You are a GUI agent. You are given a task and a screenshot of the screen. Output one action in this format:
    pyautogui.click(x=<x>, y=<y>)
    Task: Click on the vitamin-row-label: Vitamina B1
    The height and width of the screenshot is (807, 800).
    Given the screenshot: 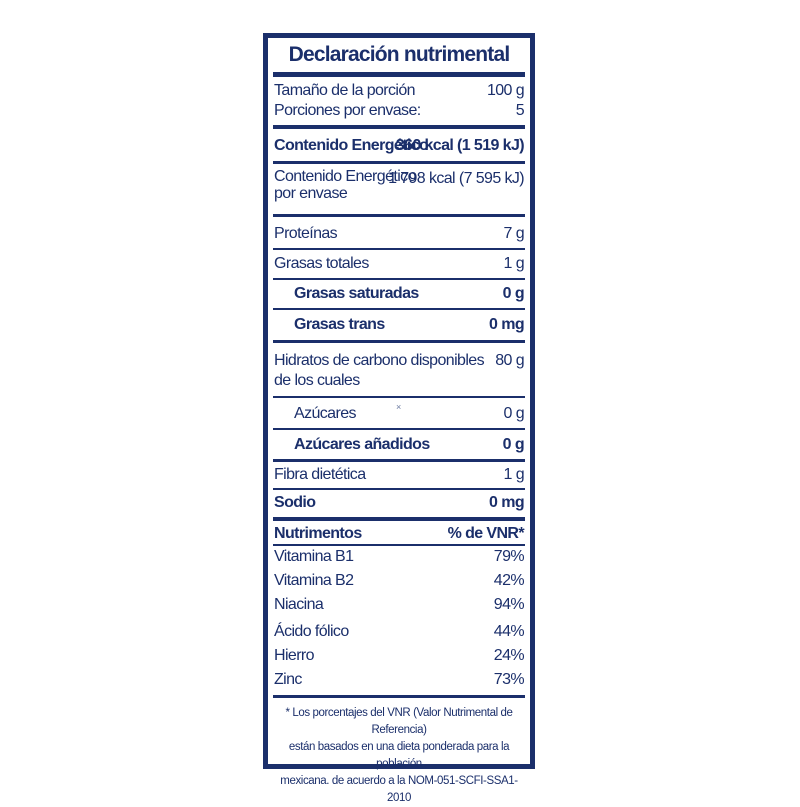 What is the action you would take?
    pyautogui.click(x=314, y=556)
    